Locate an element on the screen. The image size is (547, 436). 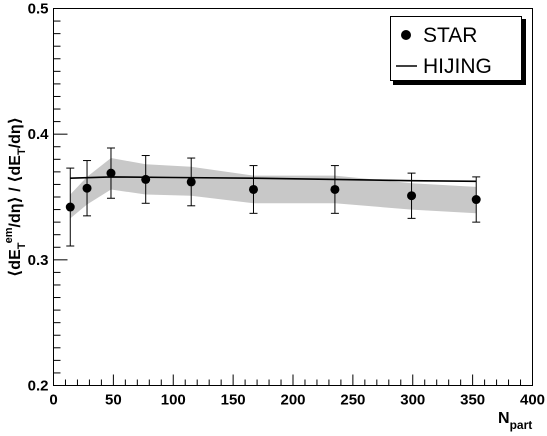
x-tick-label: 350 is located at coordinates (472, 400).